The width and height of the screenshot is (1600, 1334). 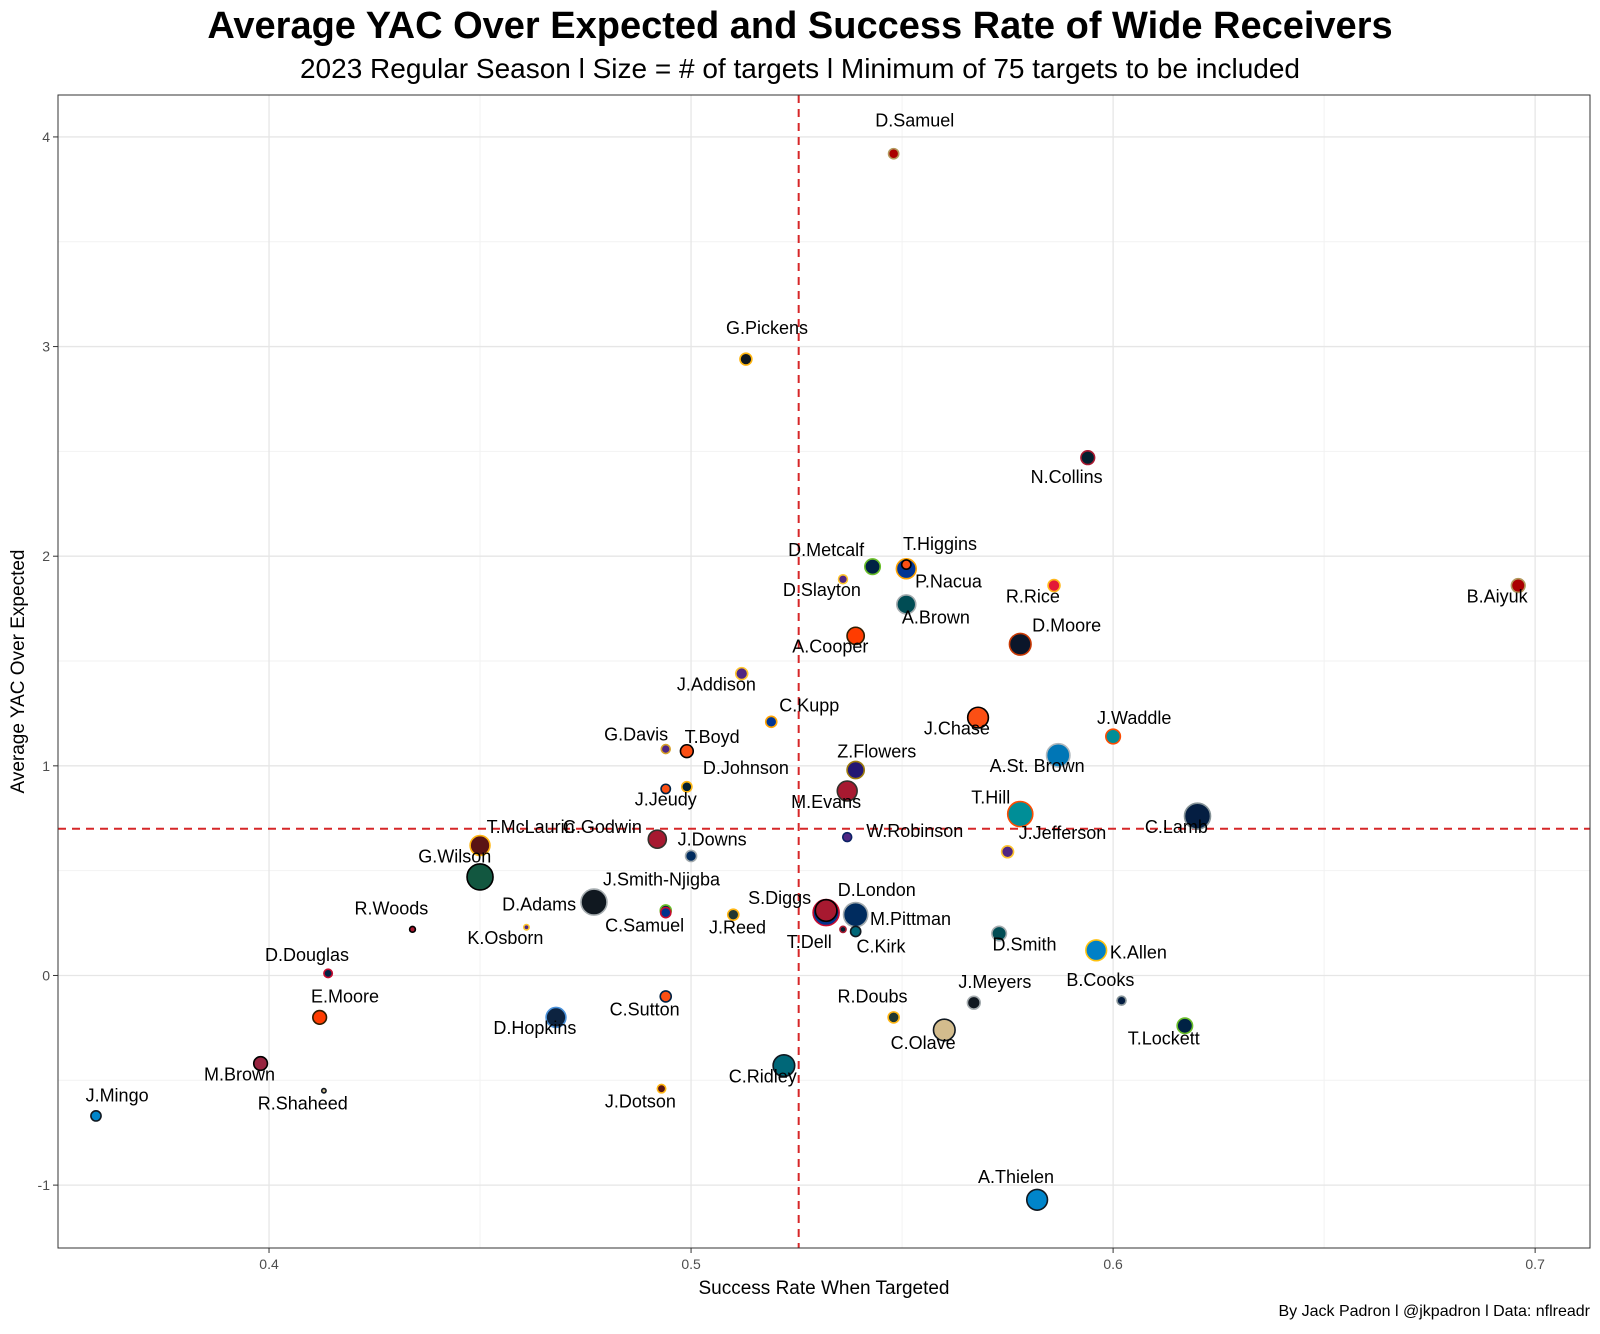 What do you see at coordinates (1063, 833) in the screenshot?
I see `point-label: J.Jefferson` at bounding box center [1063, 833].